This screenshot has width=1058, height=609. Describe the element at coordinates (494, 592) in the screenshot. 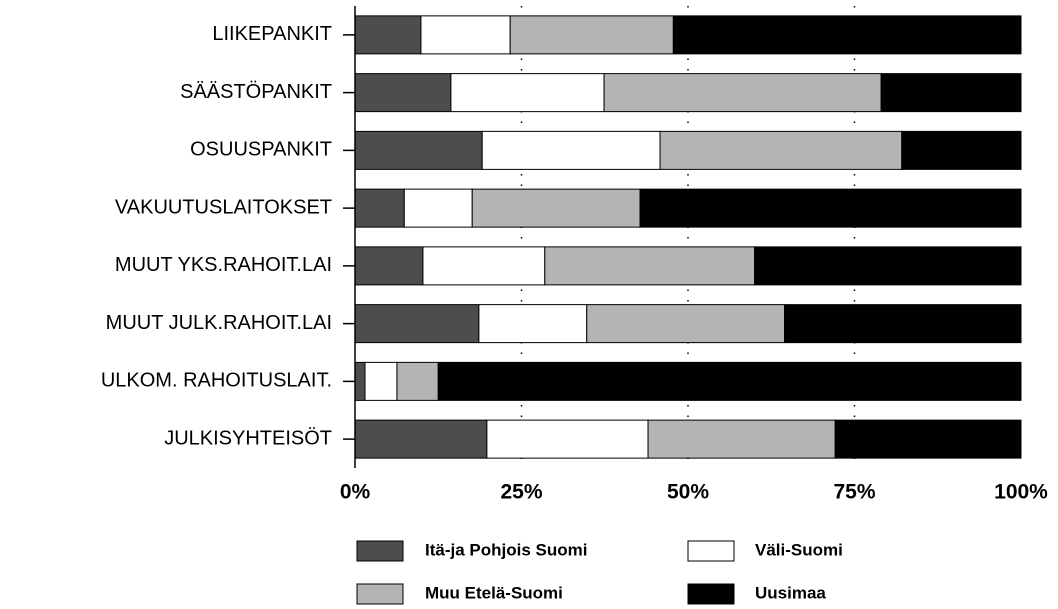

I see `legend-label: Muu Etelä-Suomi` at that location.